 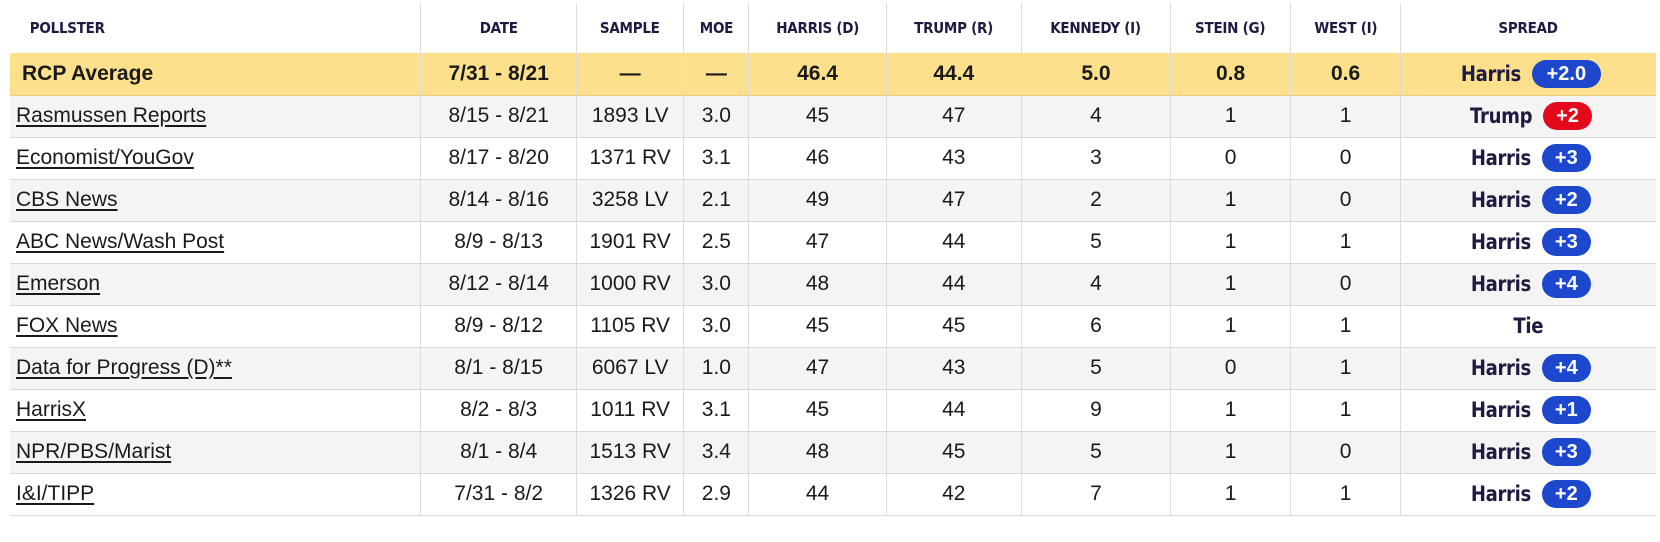 I want to click on trump-cell: 45, so click(x=953, y=326).